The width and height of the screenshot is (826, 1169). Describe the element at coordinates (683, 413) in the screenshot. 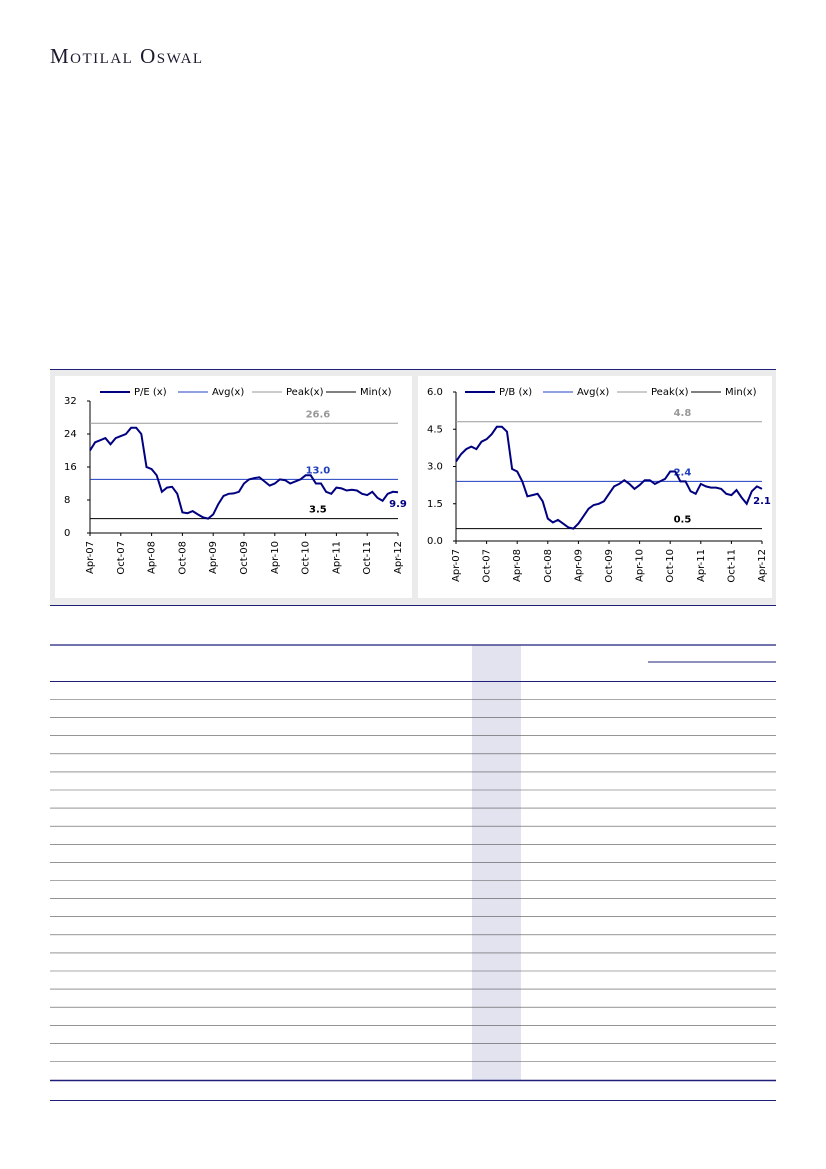

I see `reference-label: 4.8` at that location.